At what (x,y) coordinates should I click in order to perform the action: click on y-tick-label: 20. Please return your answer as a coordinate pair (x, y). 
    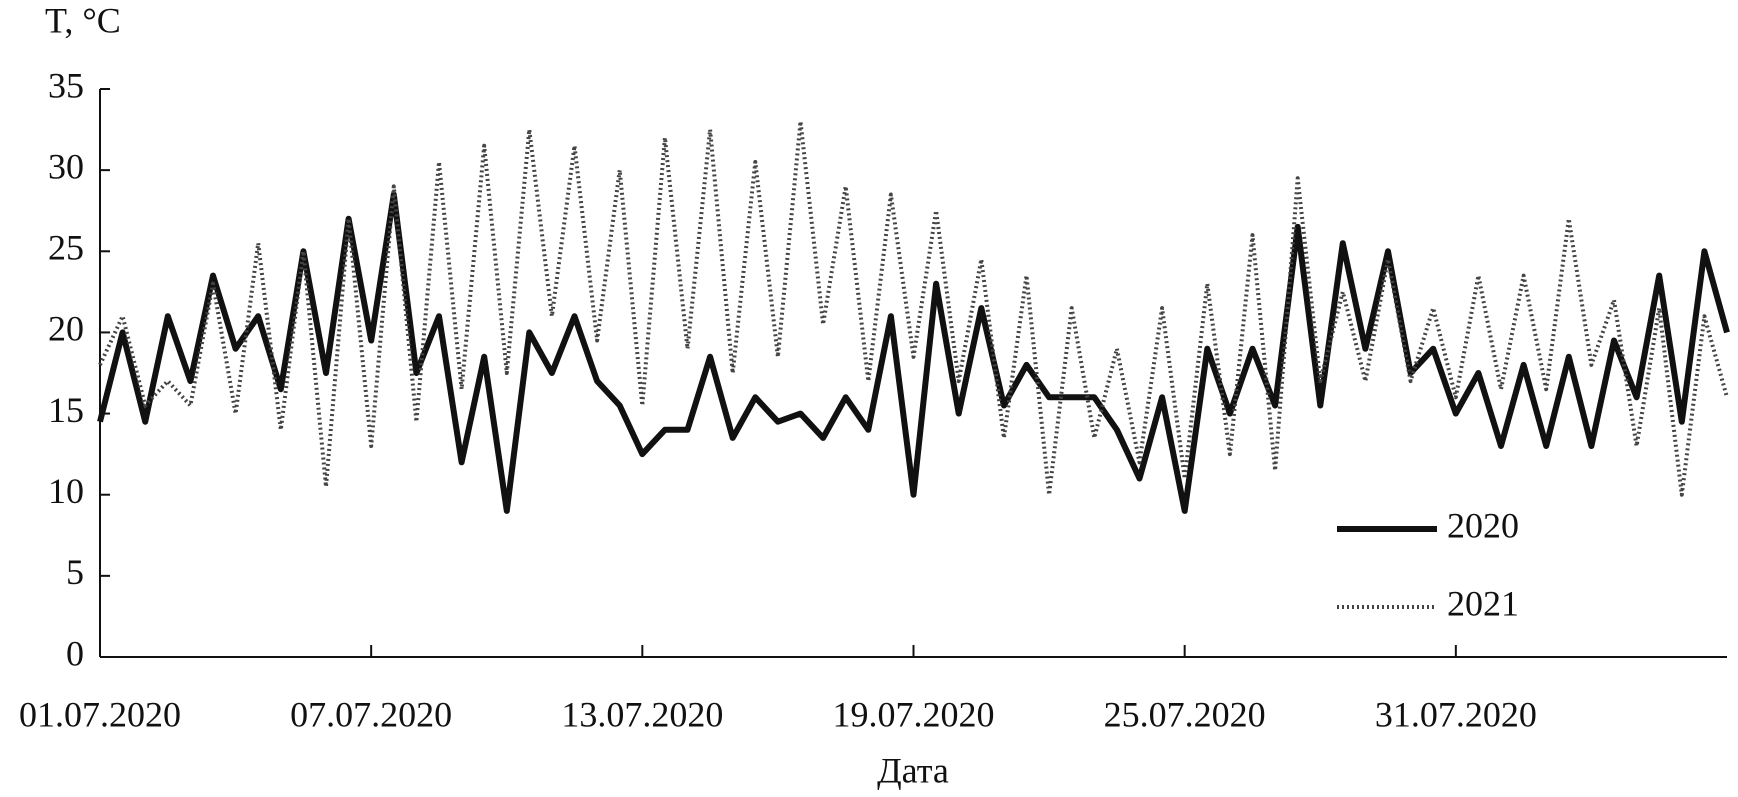
    Looking at the image, I should click on (66, 329).